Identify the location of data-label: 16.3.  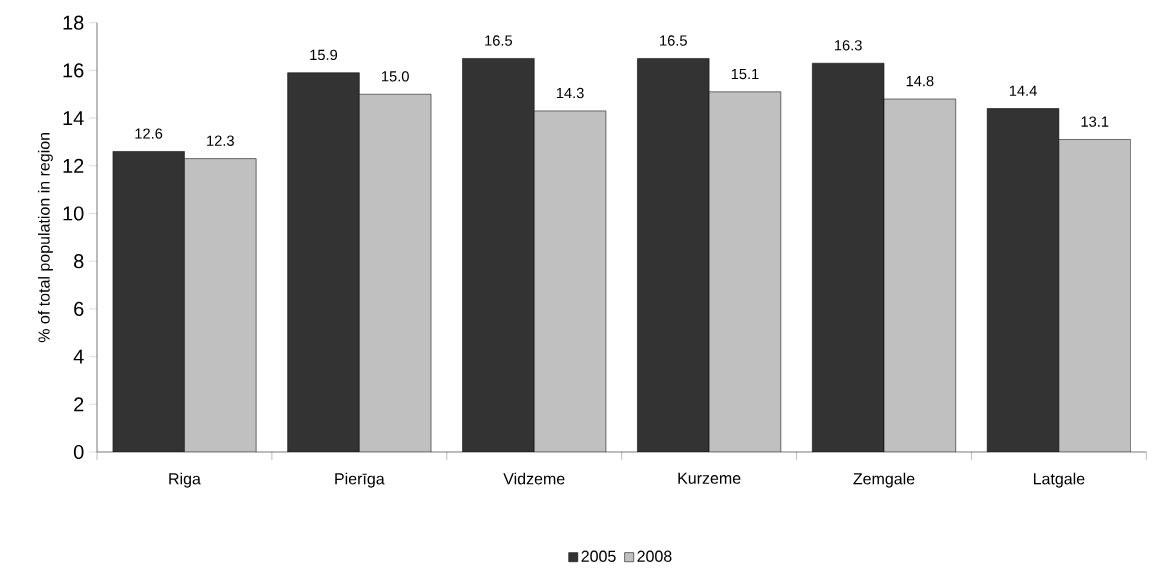
(848, 45).